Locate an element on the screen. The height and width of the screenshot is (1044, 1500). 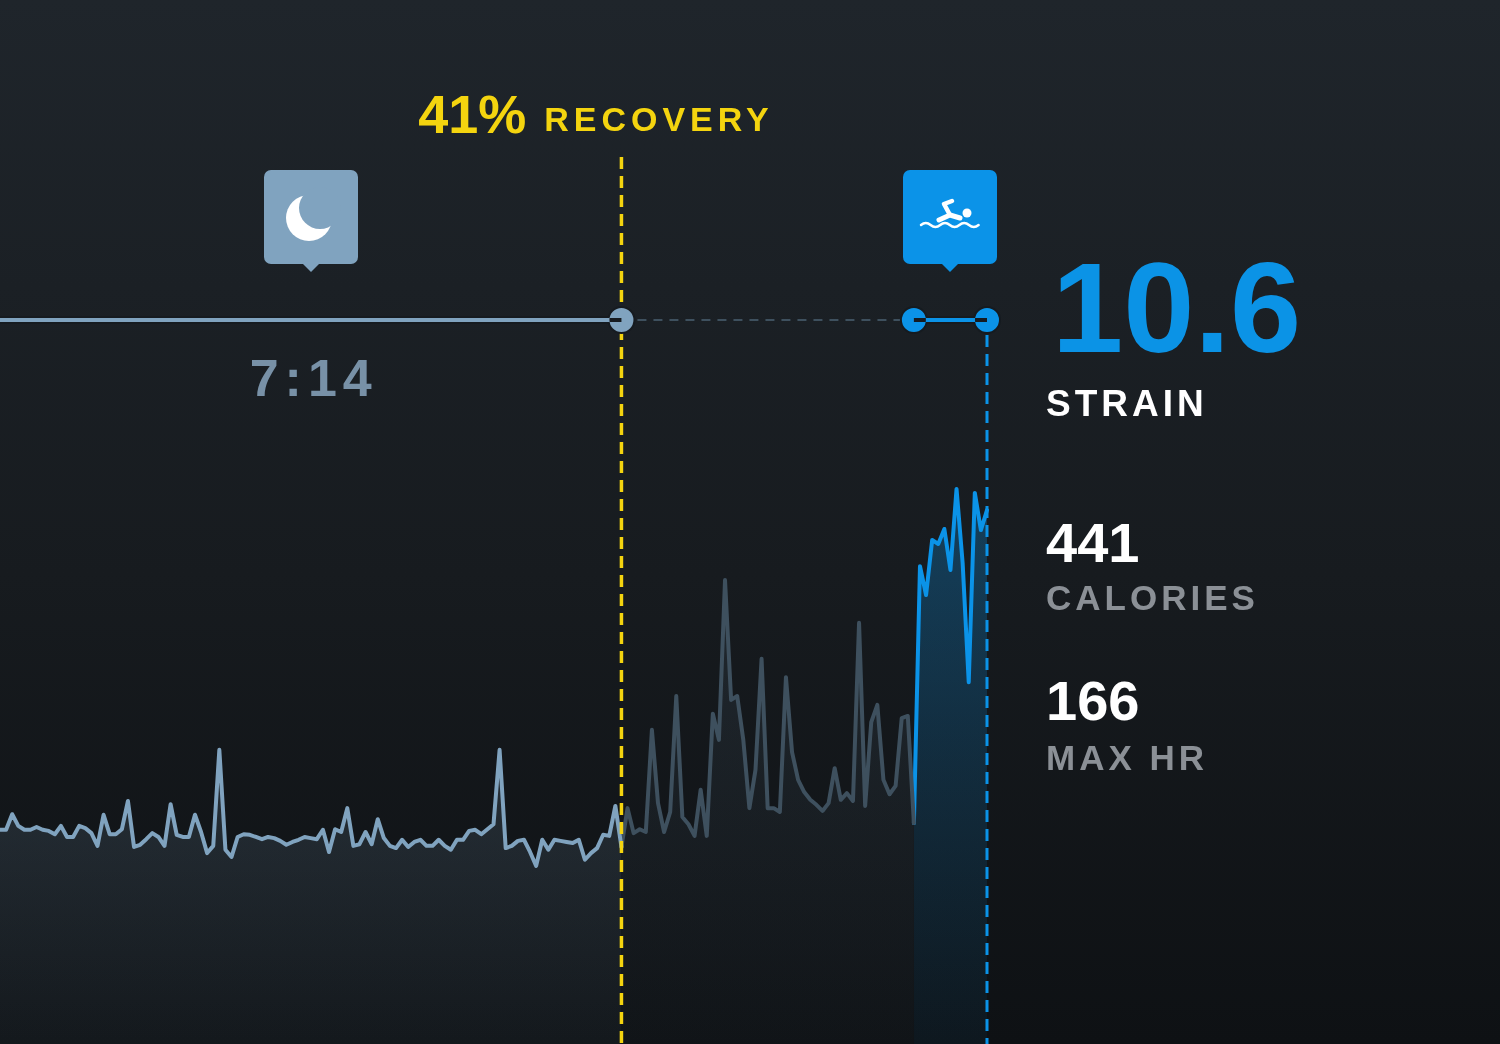
text: 7:14 is located at coordinates (313, 378).